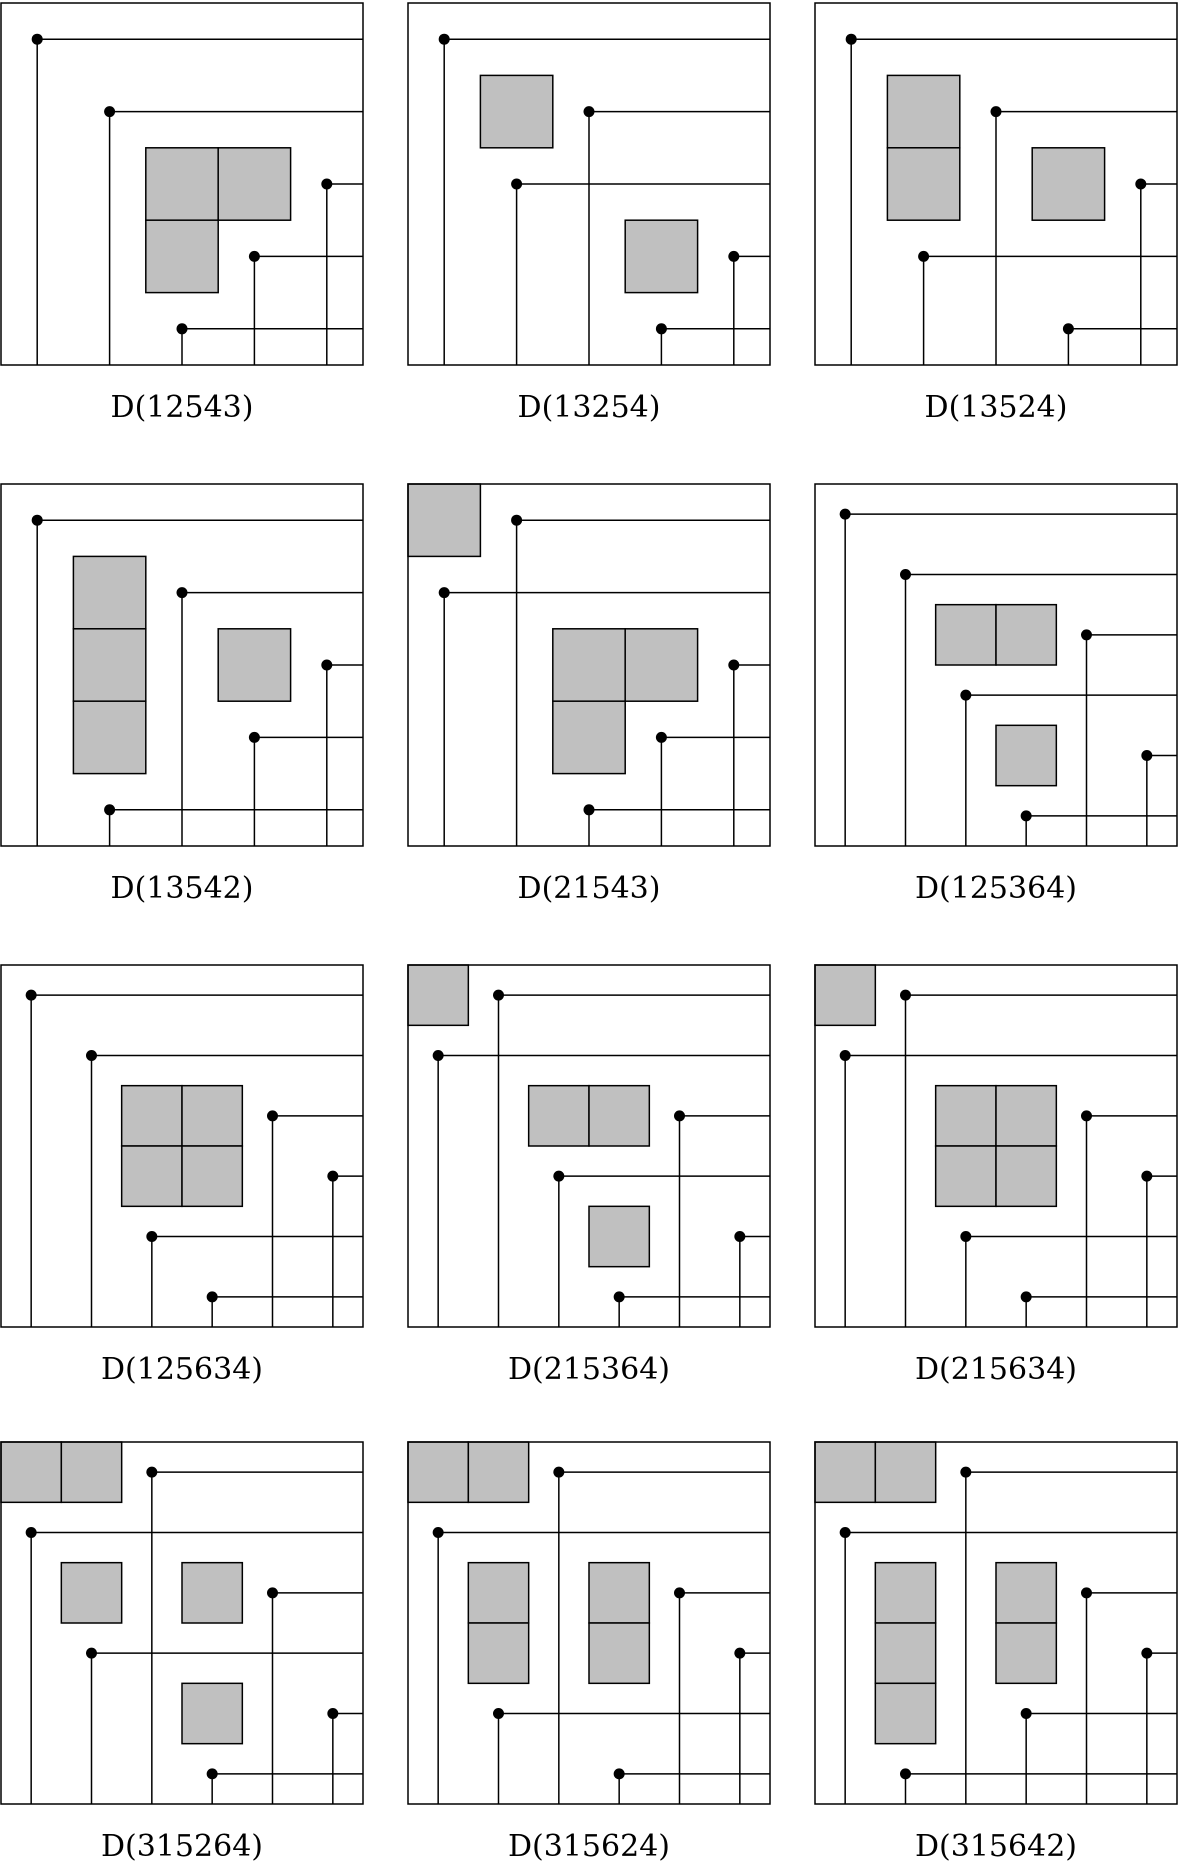 The height and width of the screenshot is (1862, 1181). Describe the element at coordinates (182, 888) in the screenshot. I see `diagram-caption: D(13542)` at that location.